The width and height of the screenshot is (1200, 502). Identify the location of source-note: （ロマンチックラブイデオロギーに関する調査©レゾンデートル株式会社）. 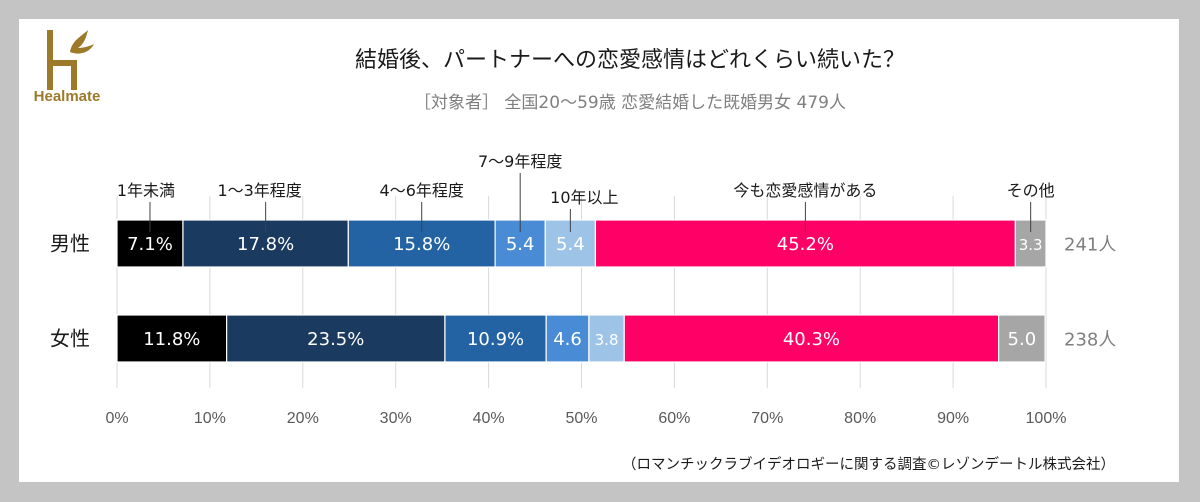
(868, 465).